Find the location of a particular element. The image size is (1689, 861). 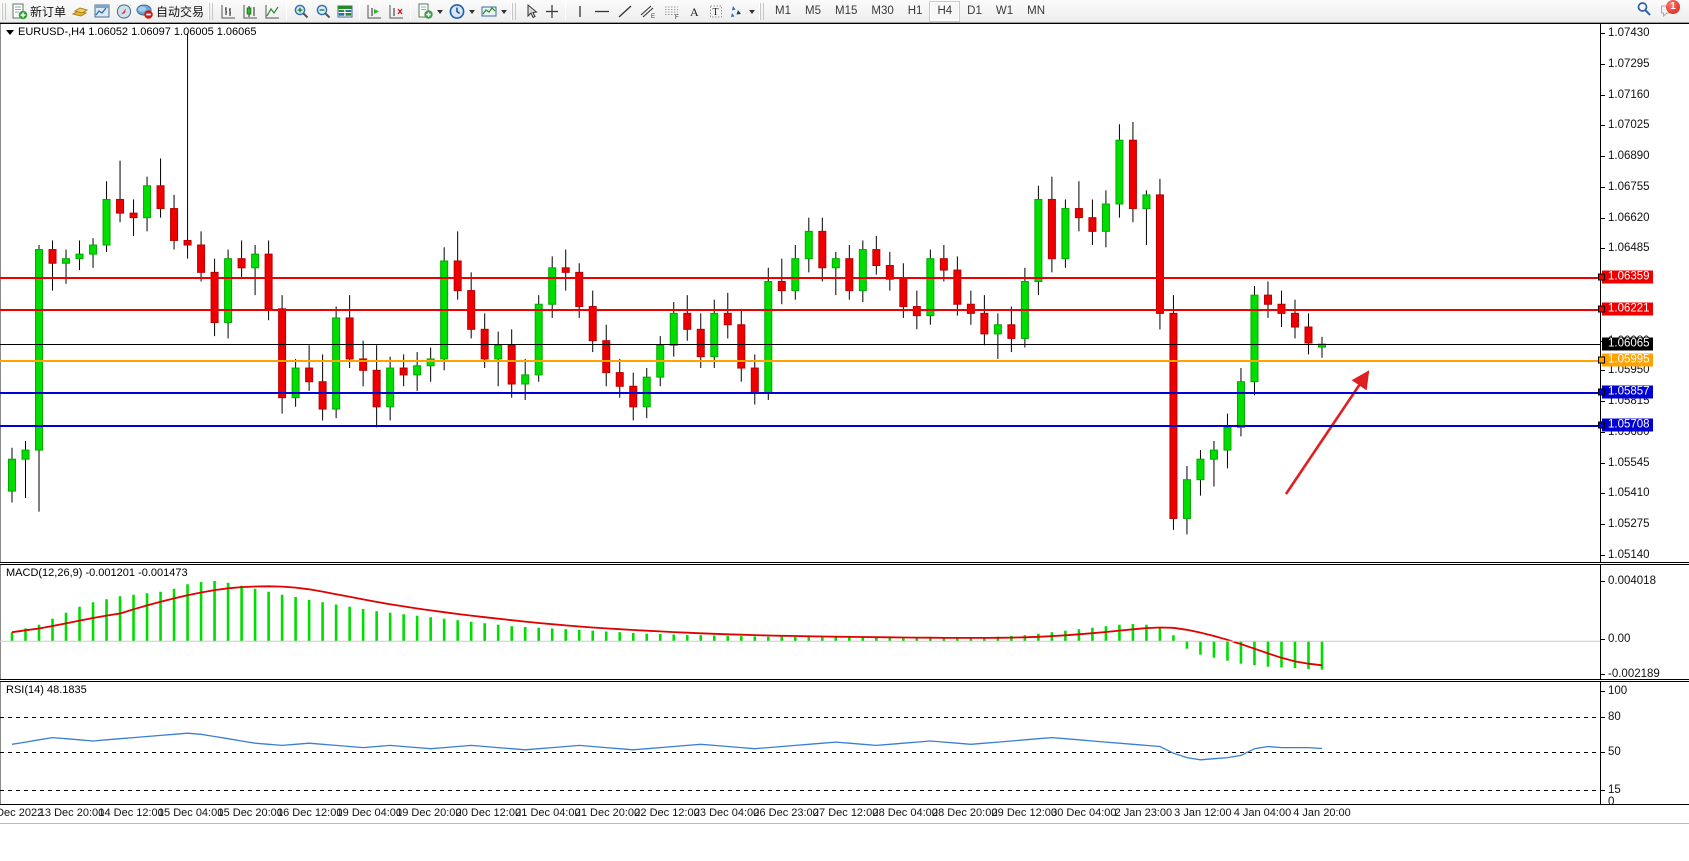

gold-bars-icon is located at coordinates (80, 11).